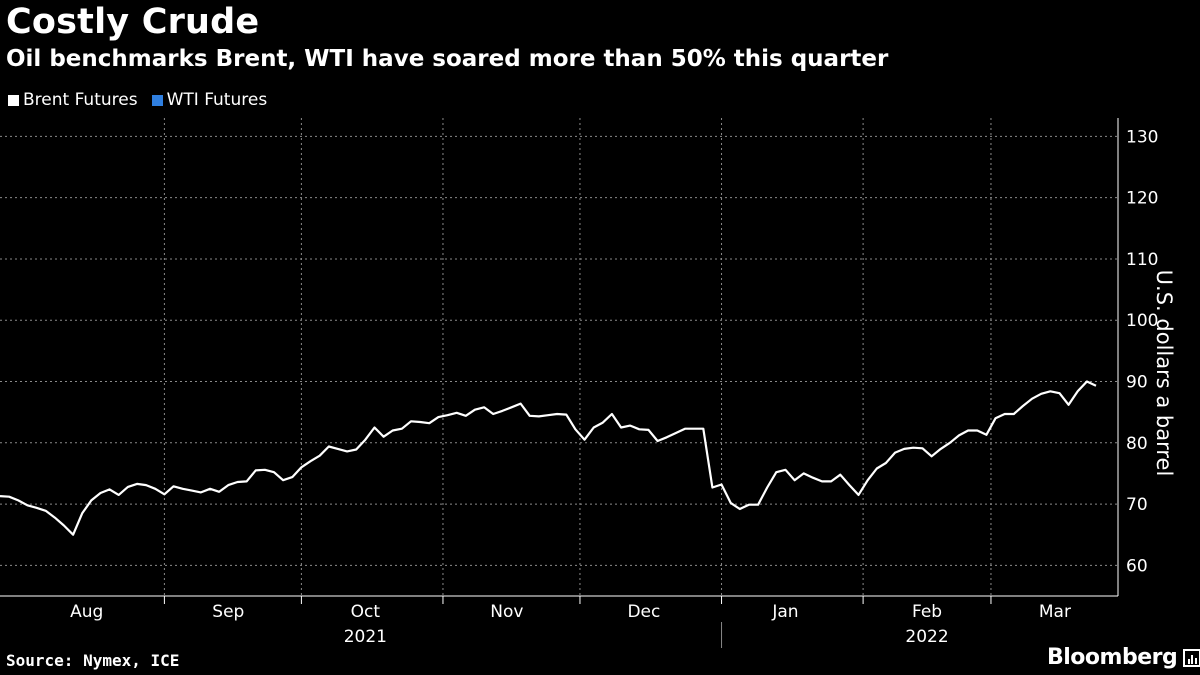 The height and width of the screenshot is (675, 1200). Describe the element at coordinates (365, 637) in the screenshot. I see `year-label: 2021` at that location.